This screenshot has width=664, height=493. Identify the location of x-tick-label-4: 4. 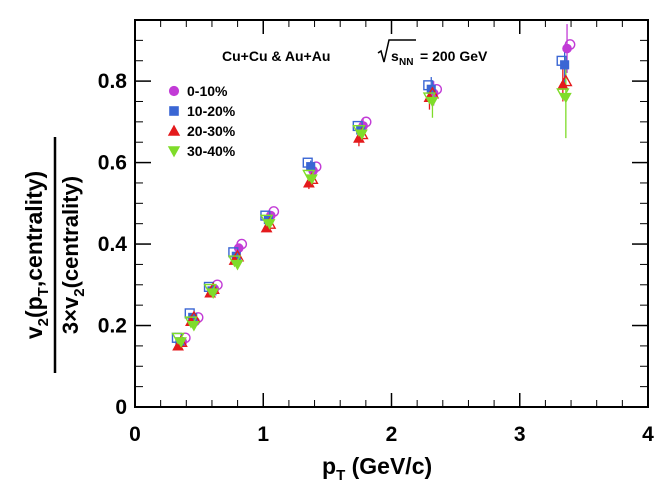
(648, 434).